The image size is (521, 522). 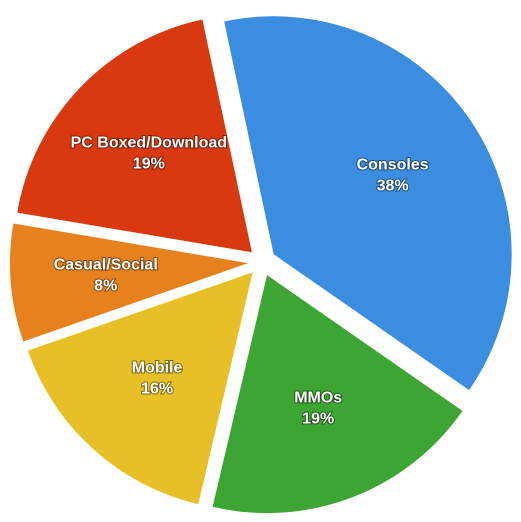 What do you see at coordinates (106, 264) in the screenshot?
I see `slice-label: Casual/Social` at bounding box center [106, 264].